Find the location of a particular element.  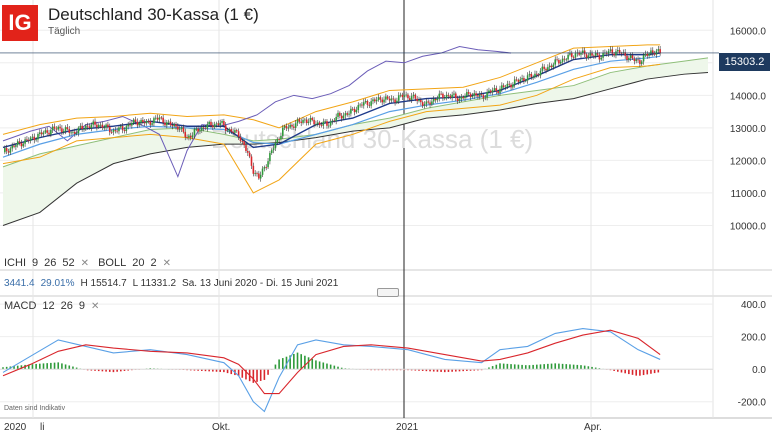

close-boll-icon: ✕ is located at coordinates (166, 263).